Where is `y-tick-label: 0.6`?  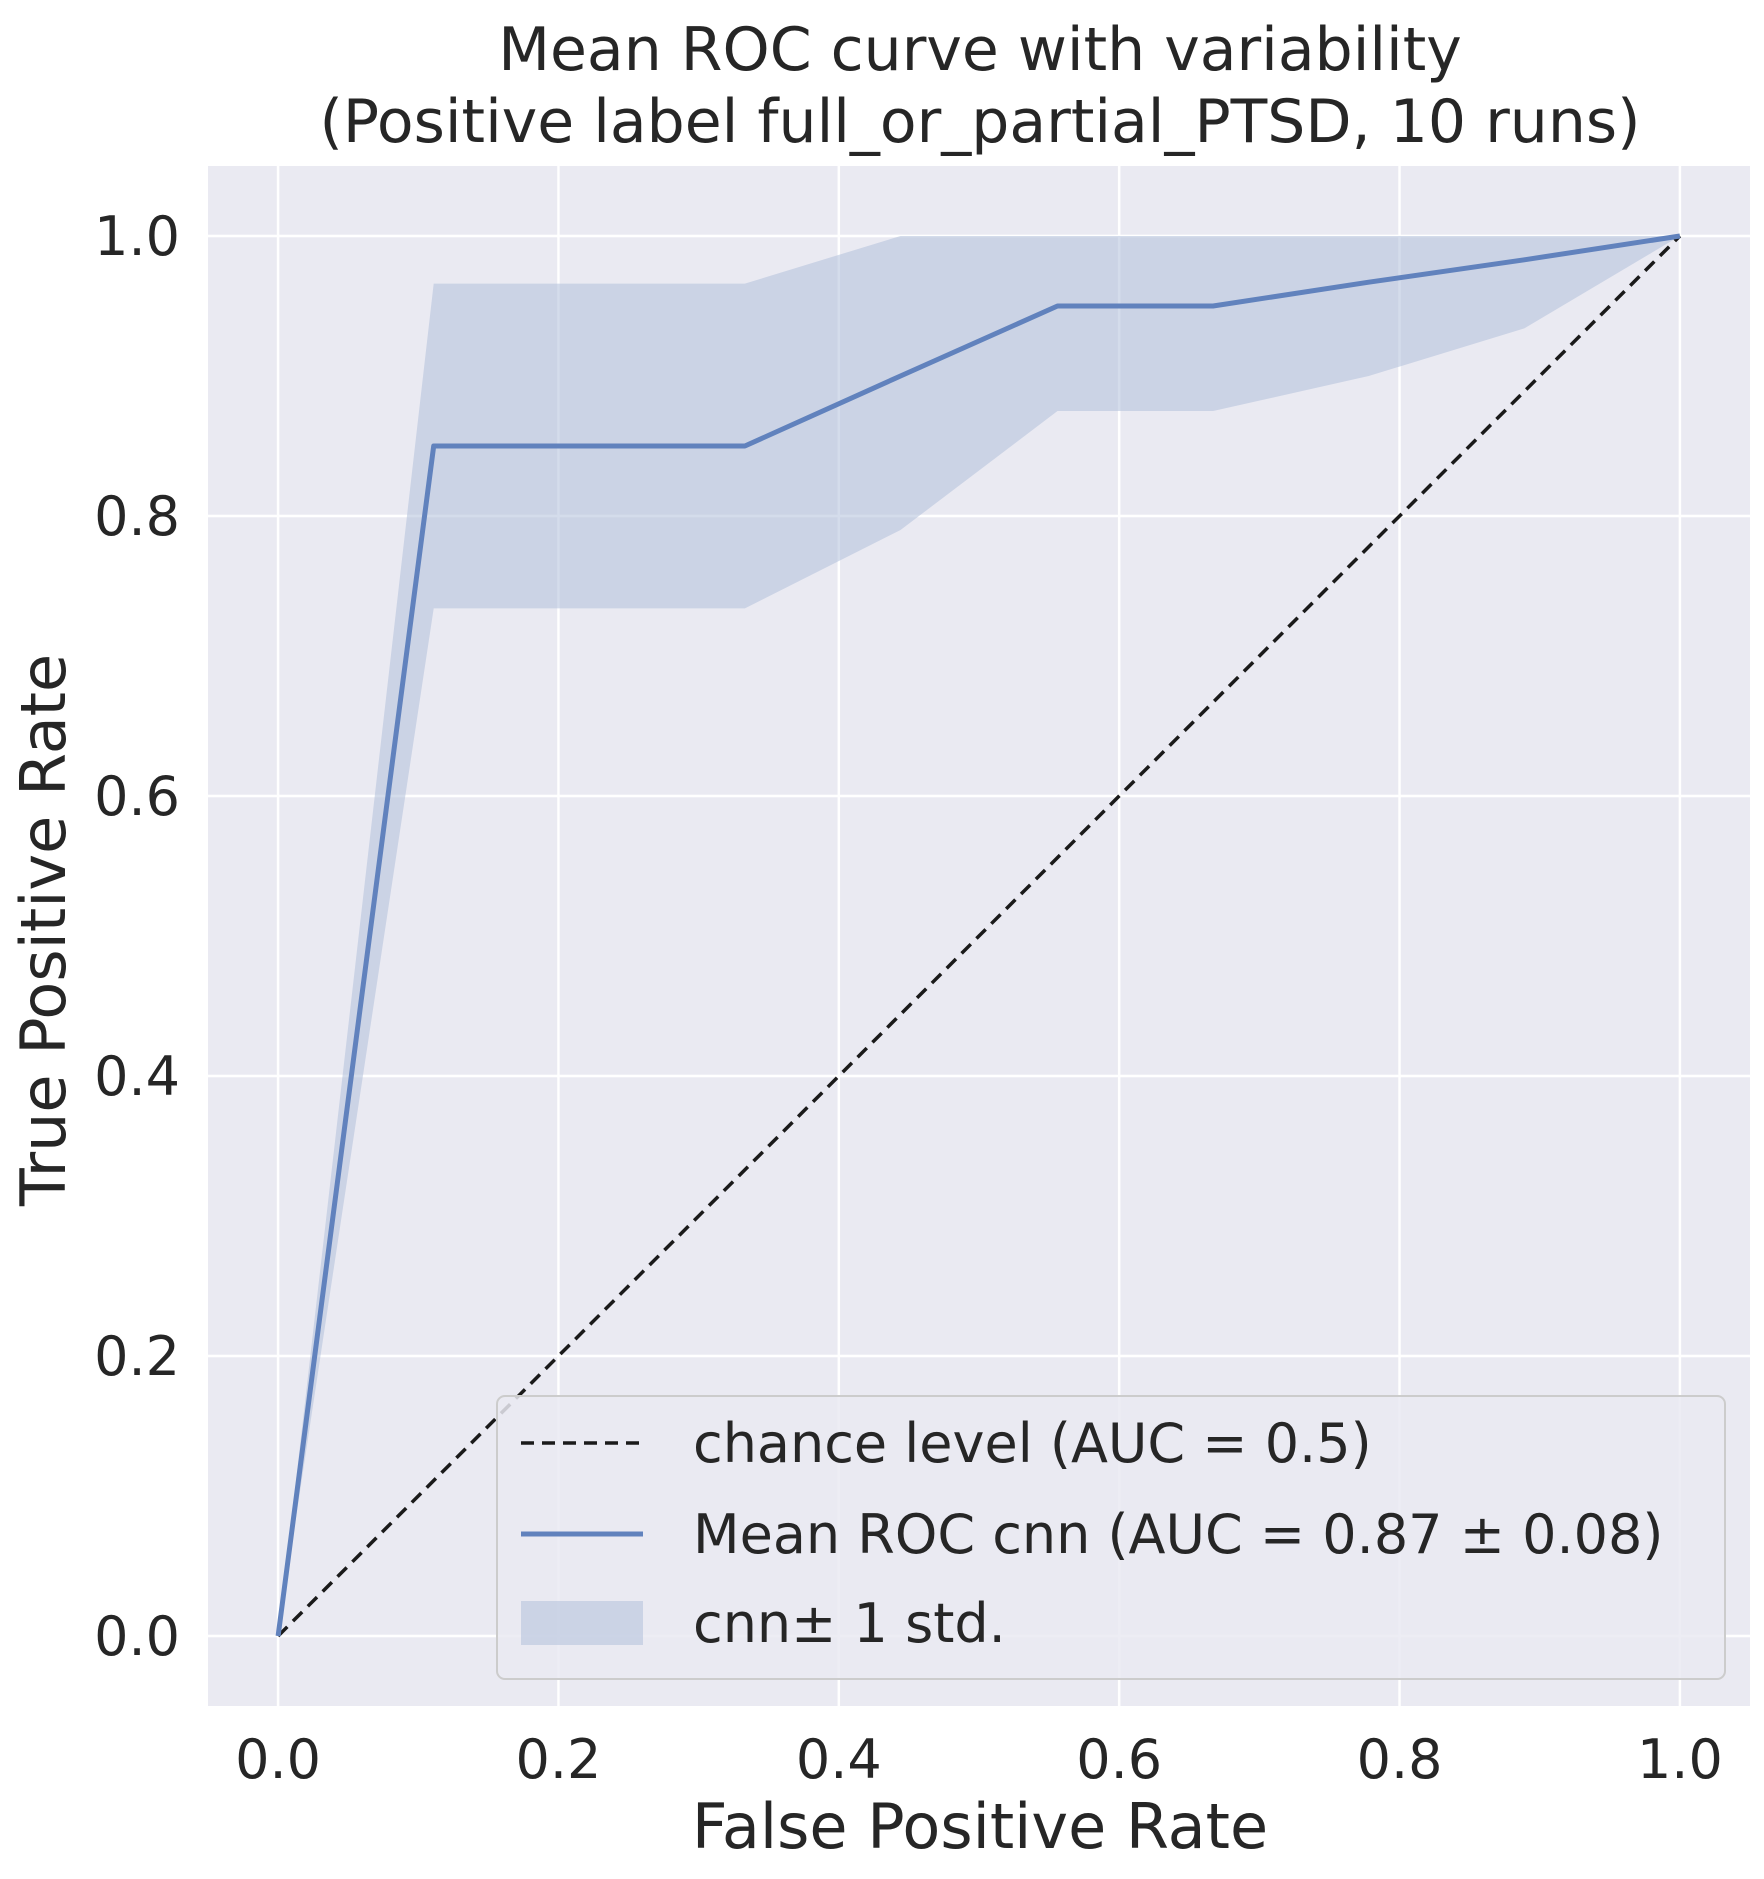 y-tick-label: 0.6 is located at coordinates (137, 796).